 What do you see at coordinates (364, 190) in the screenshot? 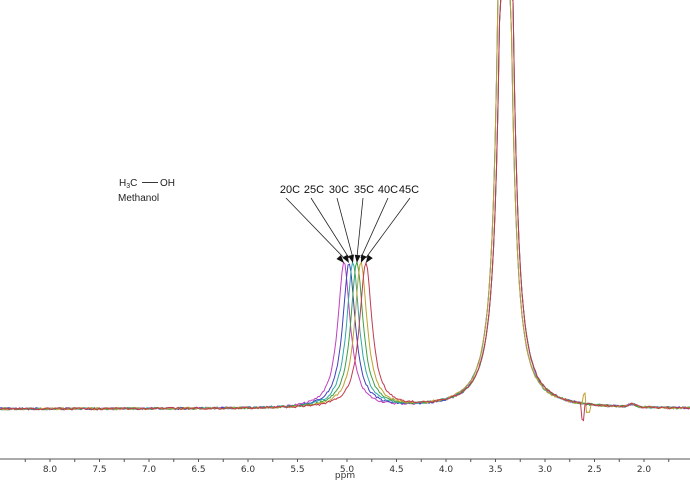
I see `temperature-label-35C: 35C` at bounding box center [364, 190].